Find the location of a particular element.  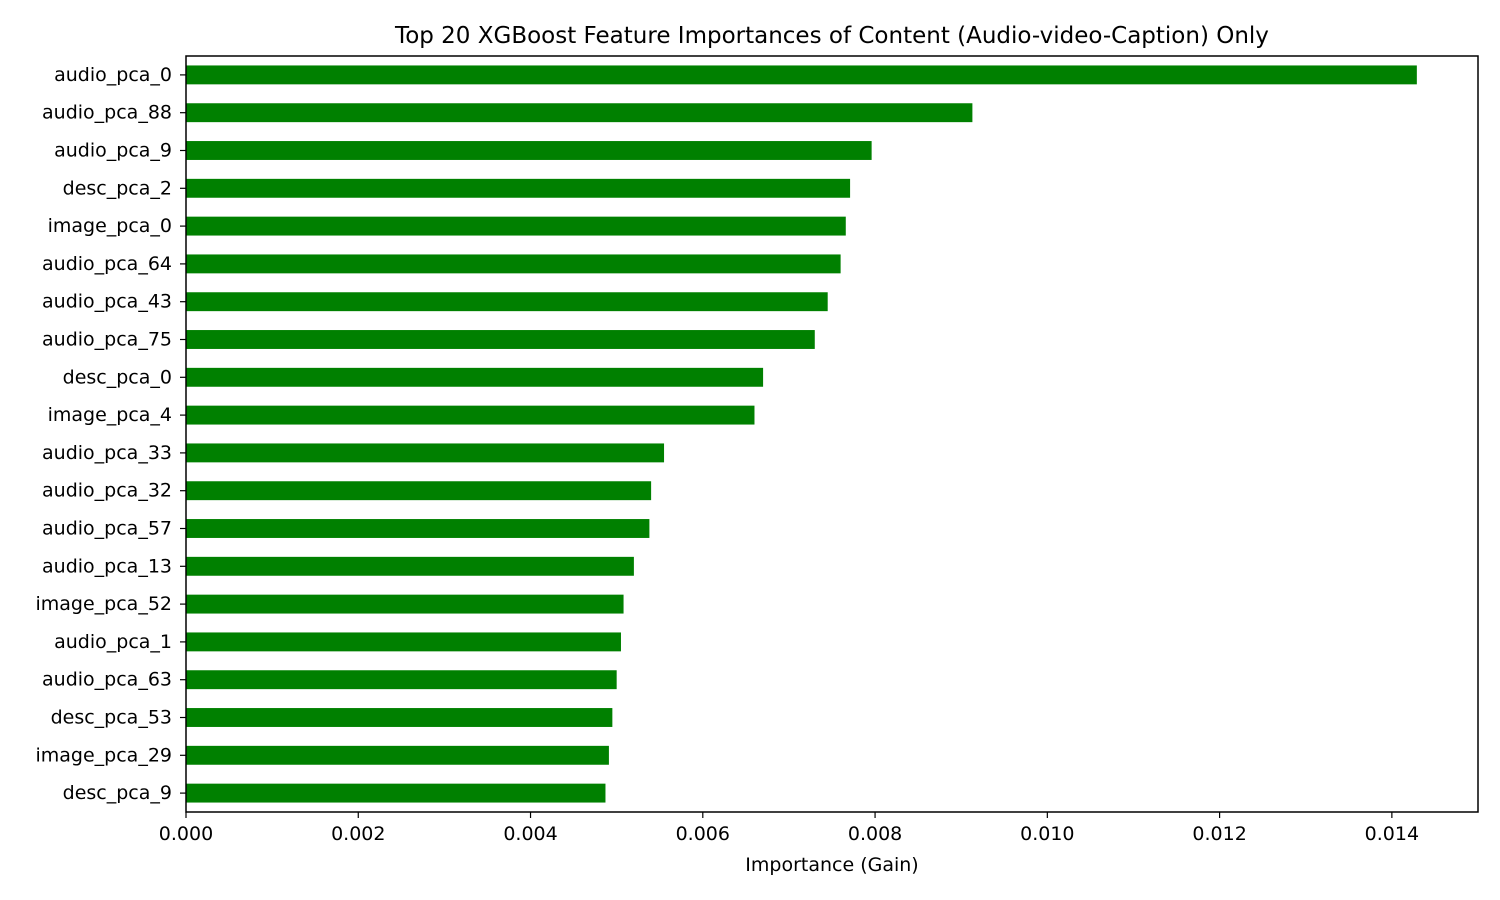

y-tick-label: audio_pca_33 is located at coordinates (107, 453).